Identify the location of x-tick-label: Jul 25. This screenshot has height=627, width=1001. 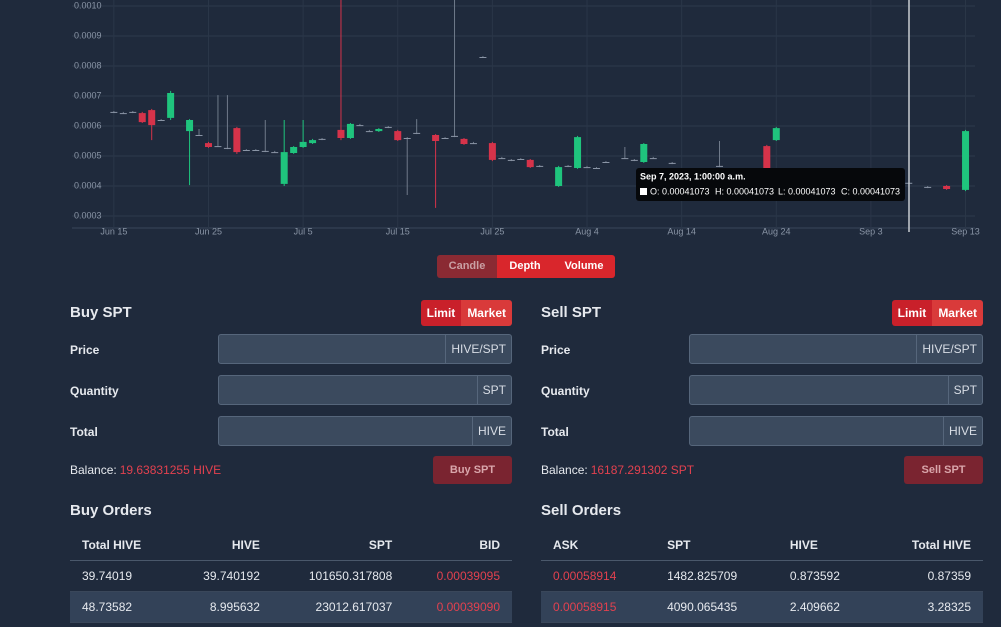
(492, 231).